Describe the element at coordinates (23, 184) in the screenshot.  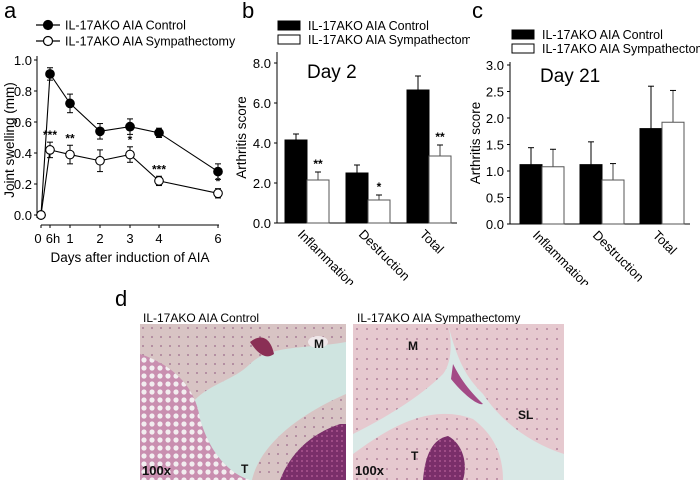
I see `svg-text: 0.2` at that location.